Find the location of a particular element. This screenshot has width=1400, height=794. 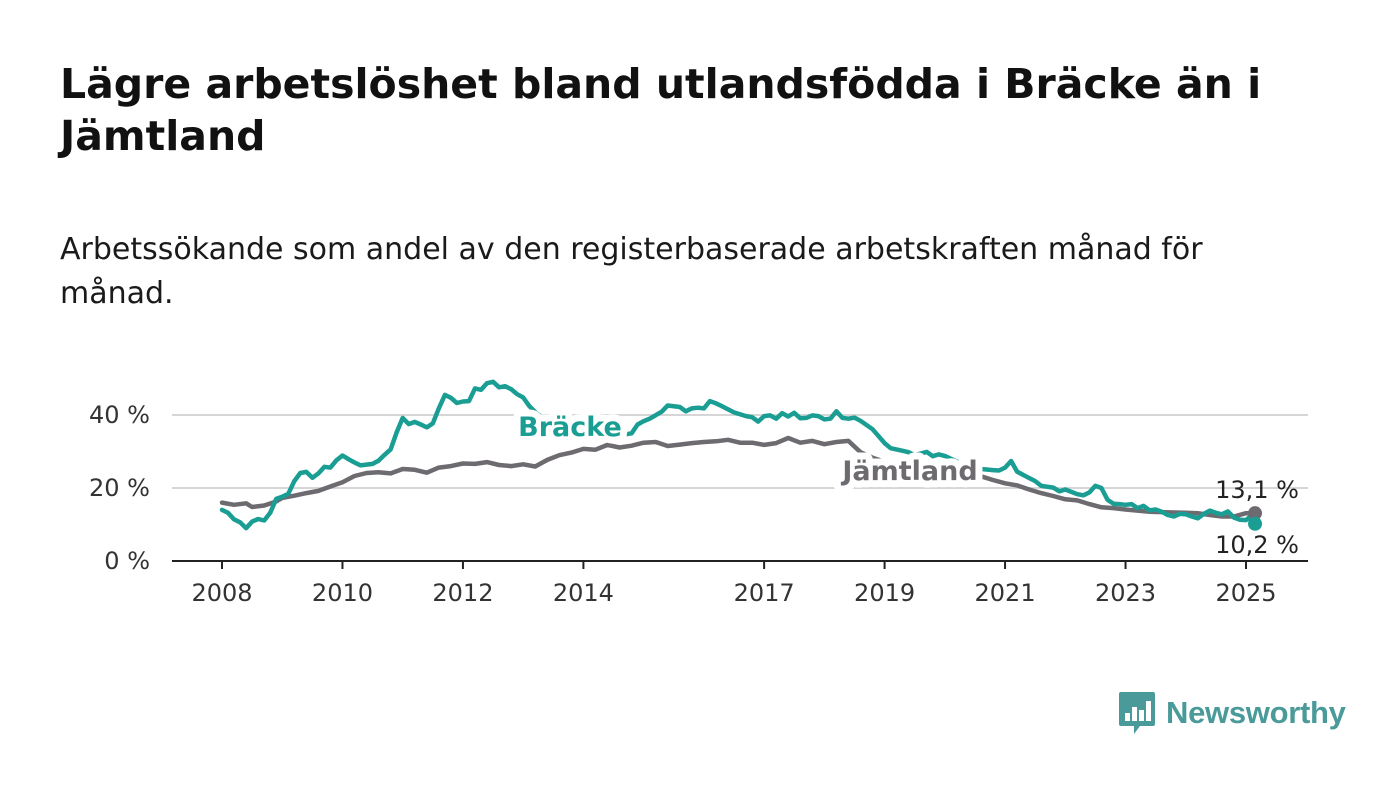

end-label: 13,1 % is located at coordinates (1257, 490).